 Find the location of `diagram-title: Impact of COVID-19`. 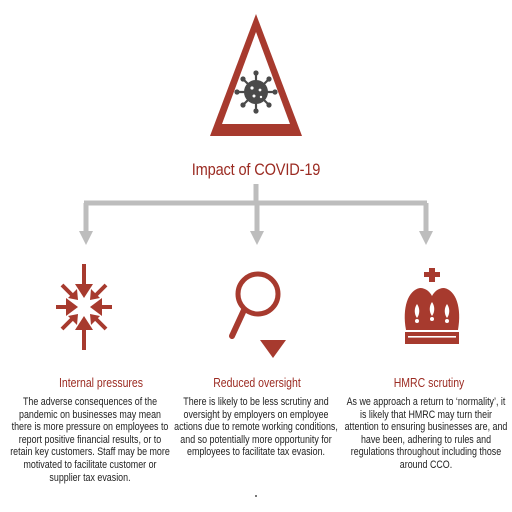

diagram-title: Impact of COVID-19 is located at coordinates (256, 169).